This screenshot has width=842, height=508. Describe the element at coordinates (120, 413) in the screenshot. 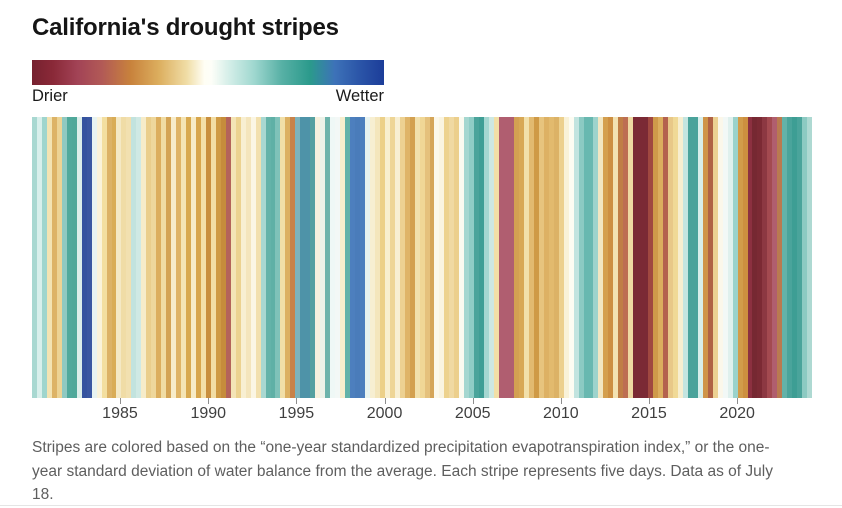

I see `axis-tick-label: 1985` at that location.